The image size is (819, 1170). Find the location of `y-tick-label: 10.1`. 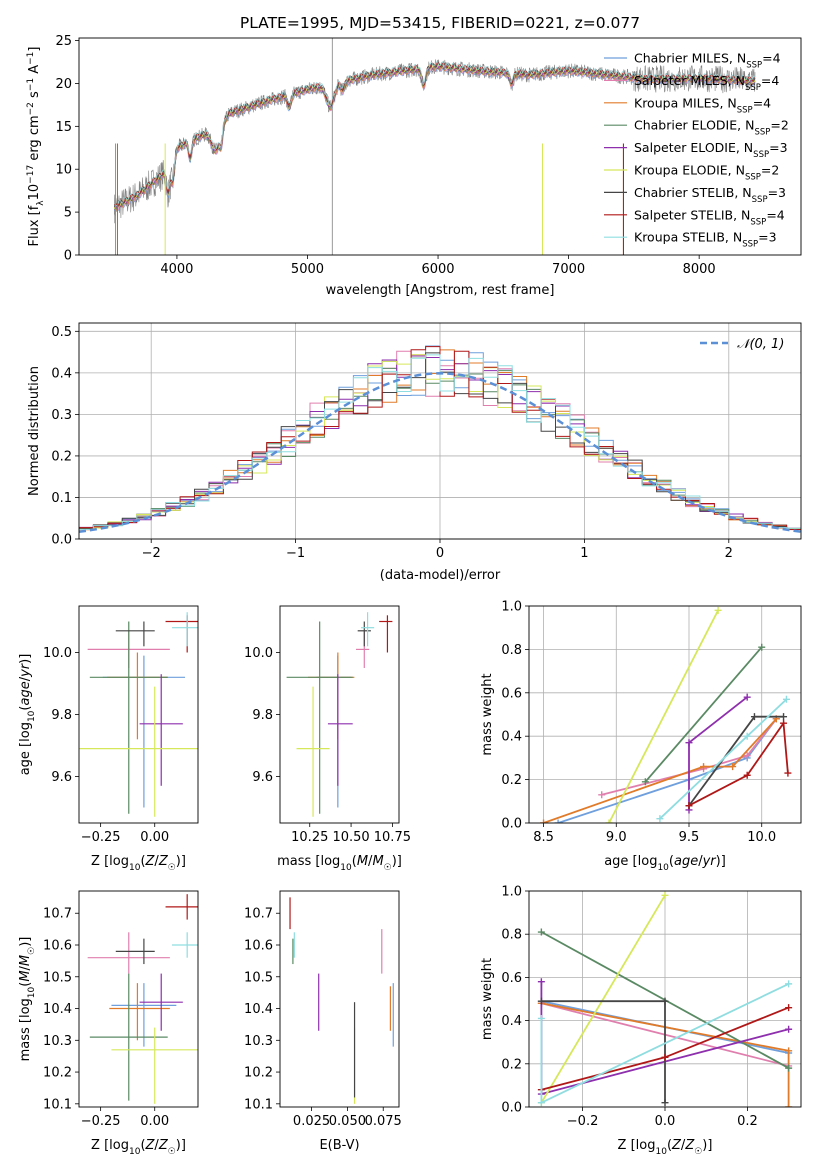

y-tick-label: 10.1 is located at coordinates (57, 1104).